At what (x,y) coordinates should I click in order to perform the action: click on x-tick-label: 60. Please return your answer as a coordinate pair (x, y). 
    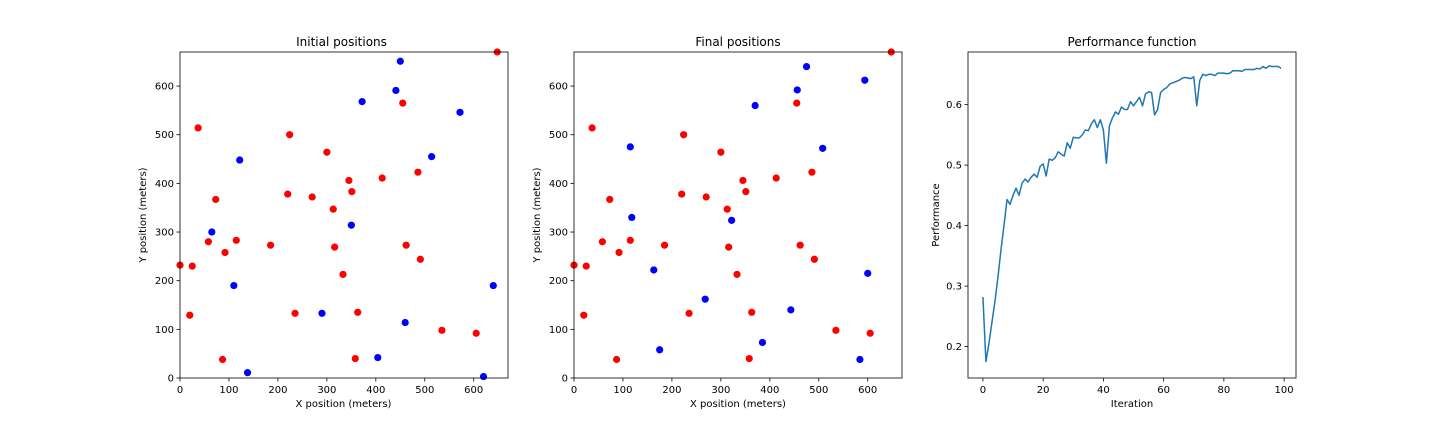
    Looking at the image, I should click on (1163, 390).